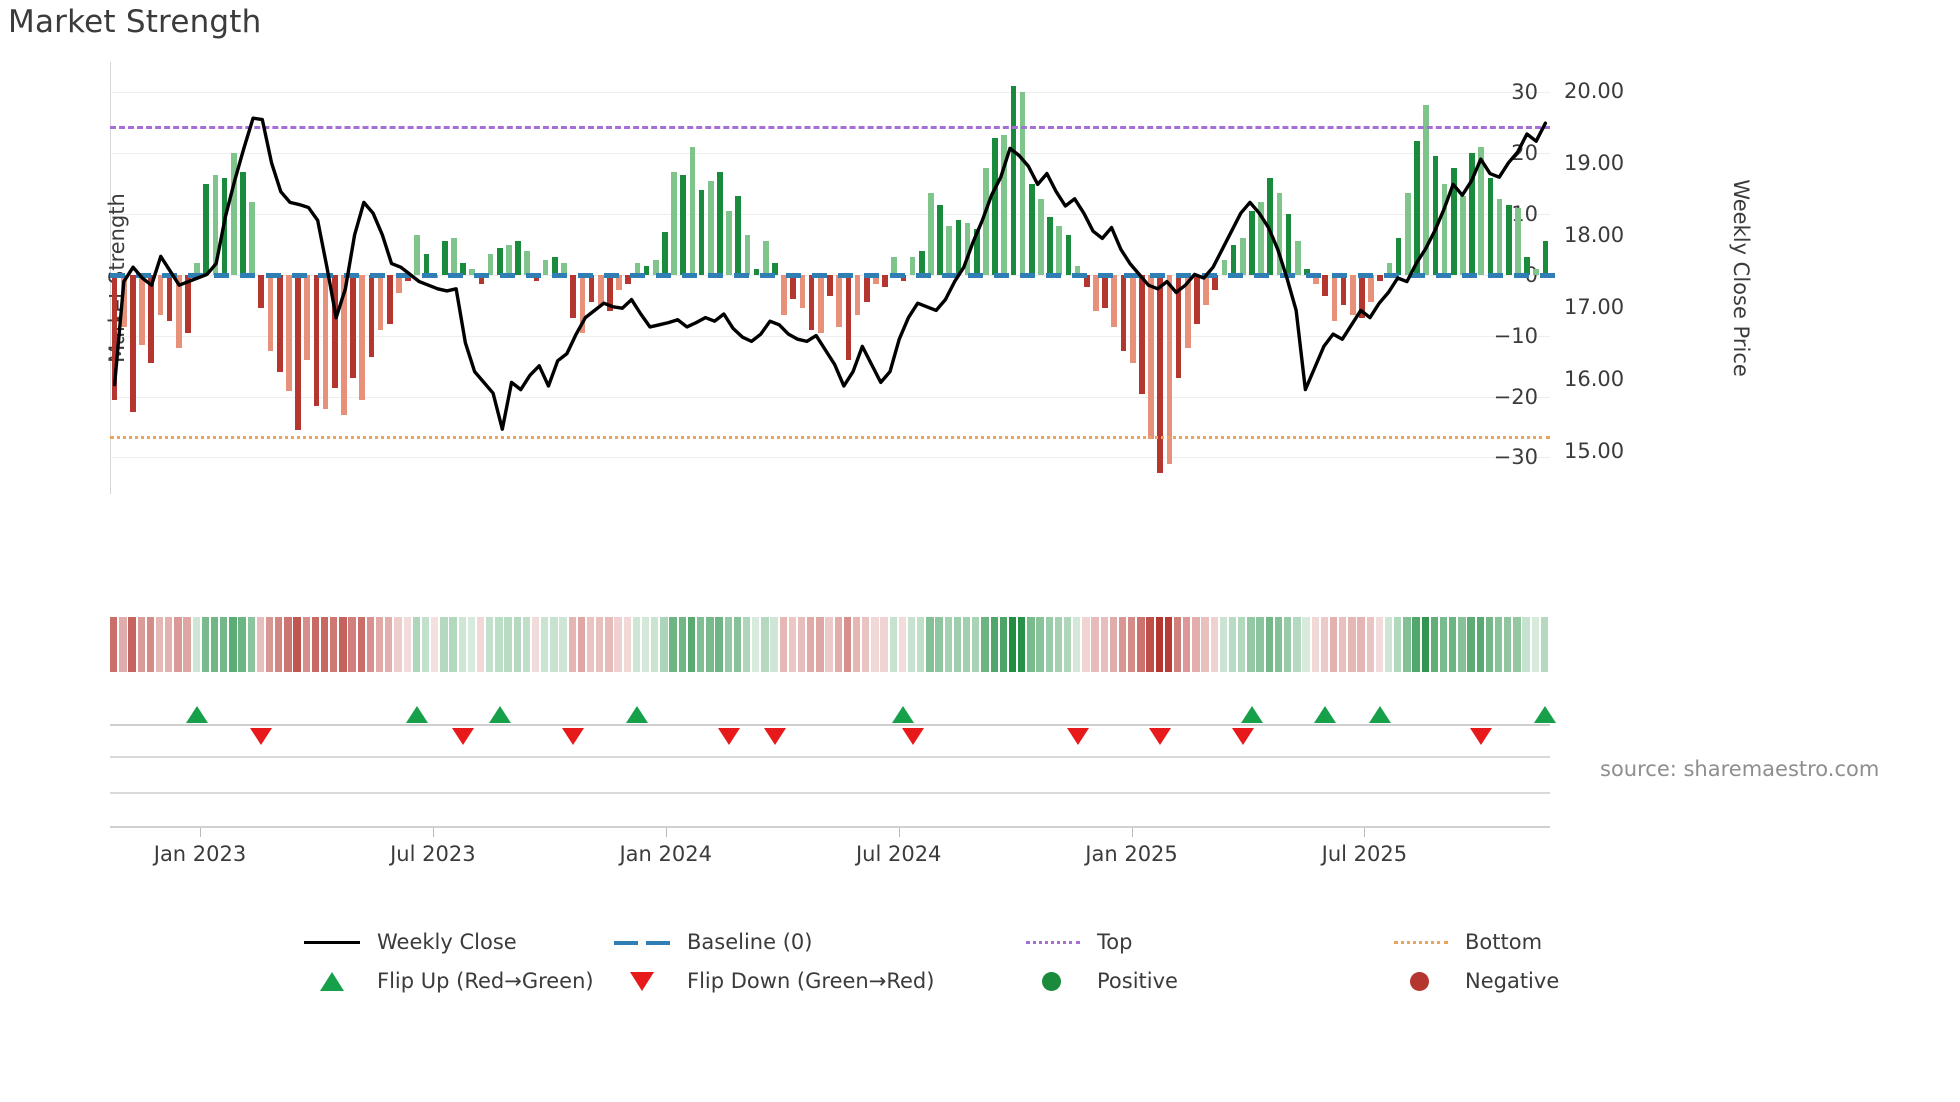  I want to click on flip-up-marker, so click(417, 714).